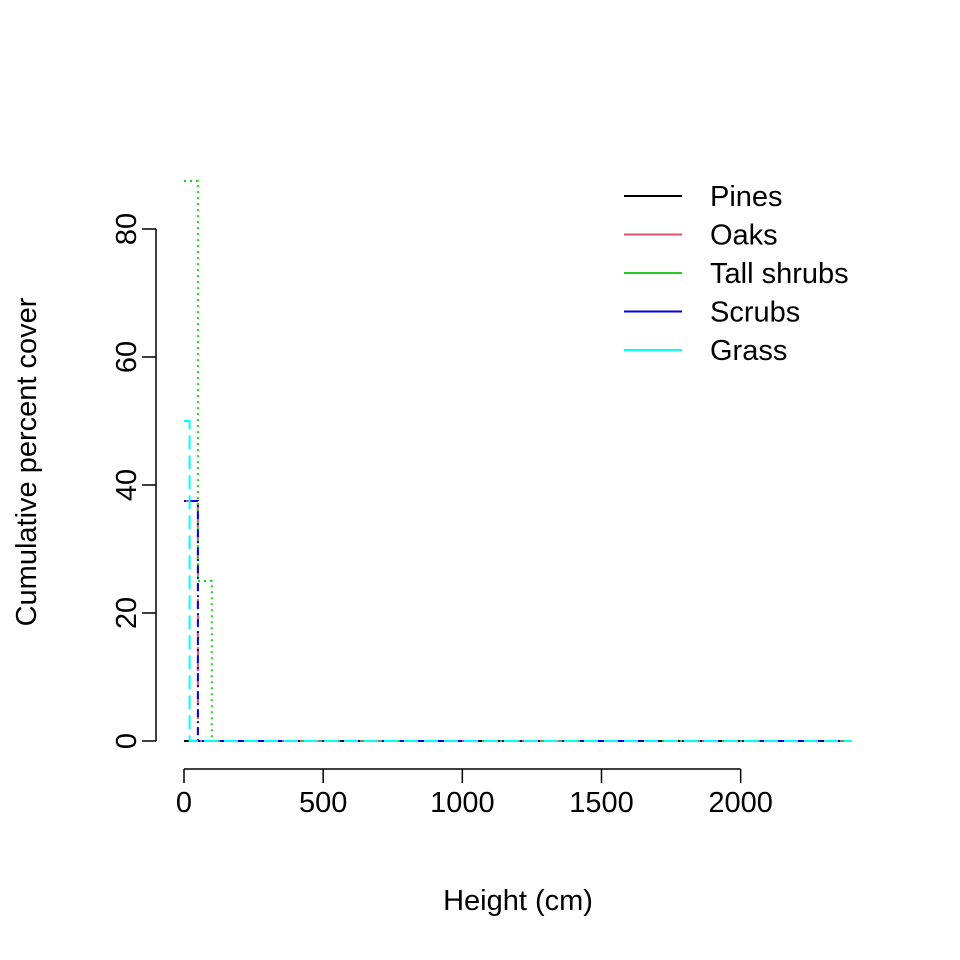 The height and width of the screenshot is (960, 960). I want to click on x-axis-ticks: 0 500 1000 1500 2000, so click(474, 794).